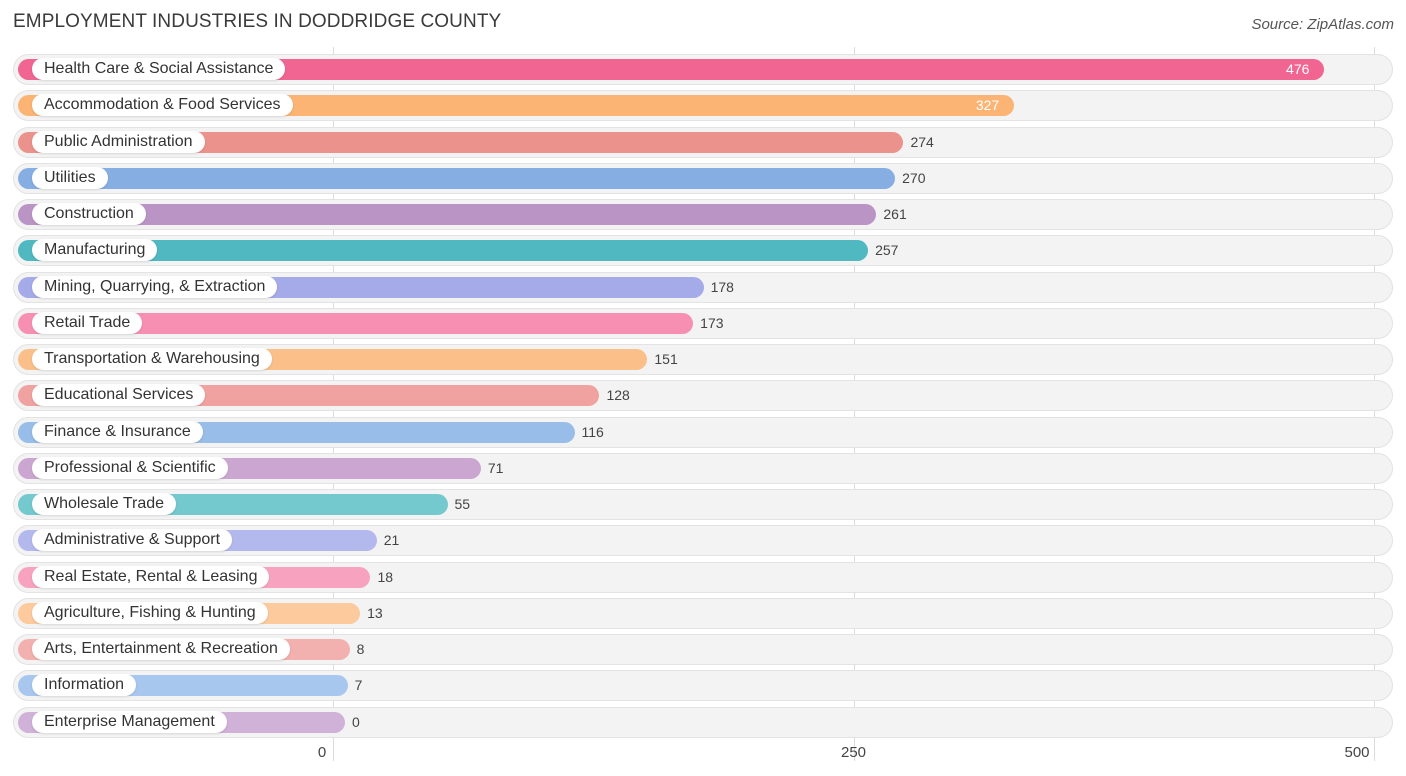  Describe the element at coordinates (129, 721) in the screenshot. I see `category-label: Enterprise Management` at that location.